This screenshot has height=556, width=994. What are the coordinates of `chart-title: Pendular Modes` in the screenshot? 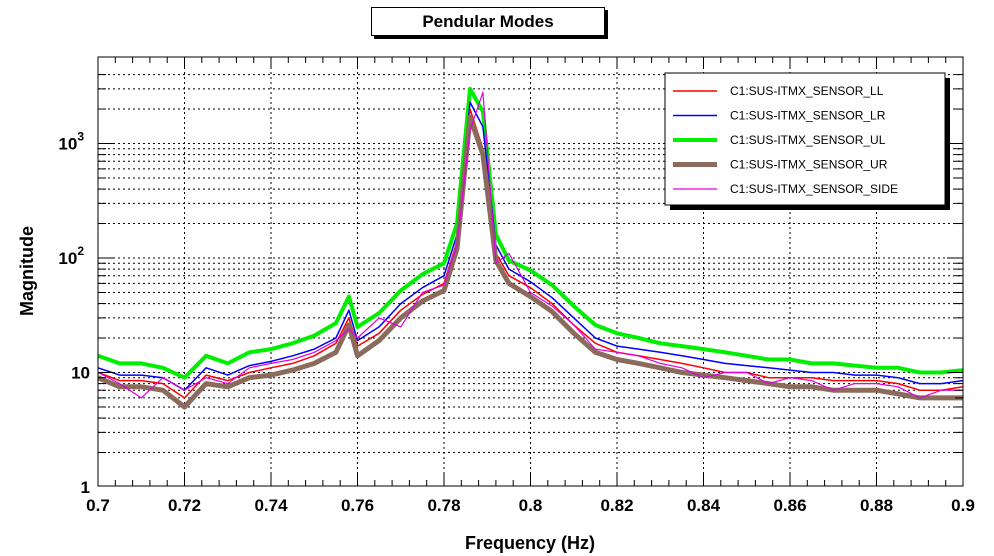 It's located at (488, 21).